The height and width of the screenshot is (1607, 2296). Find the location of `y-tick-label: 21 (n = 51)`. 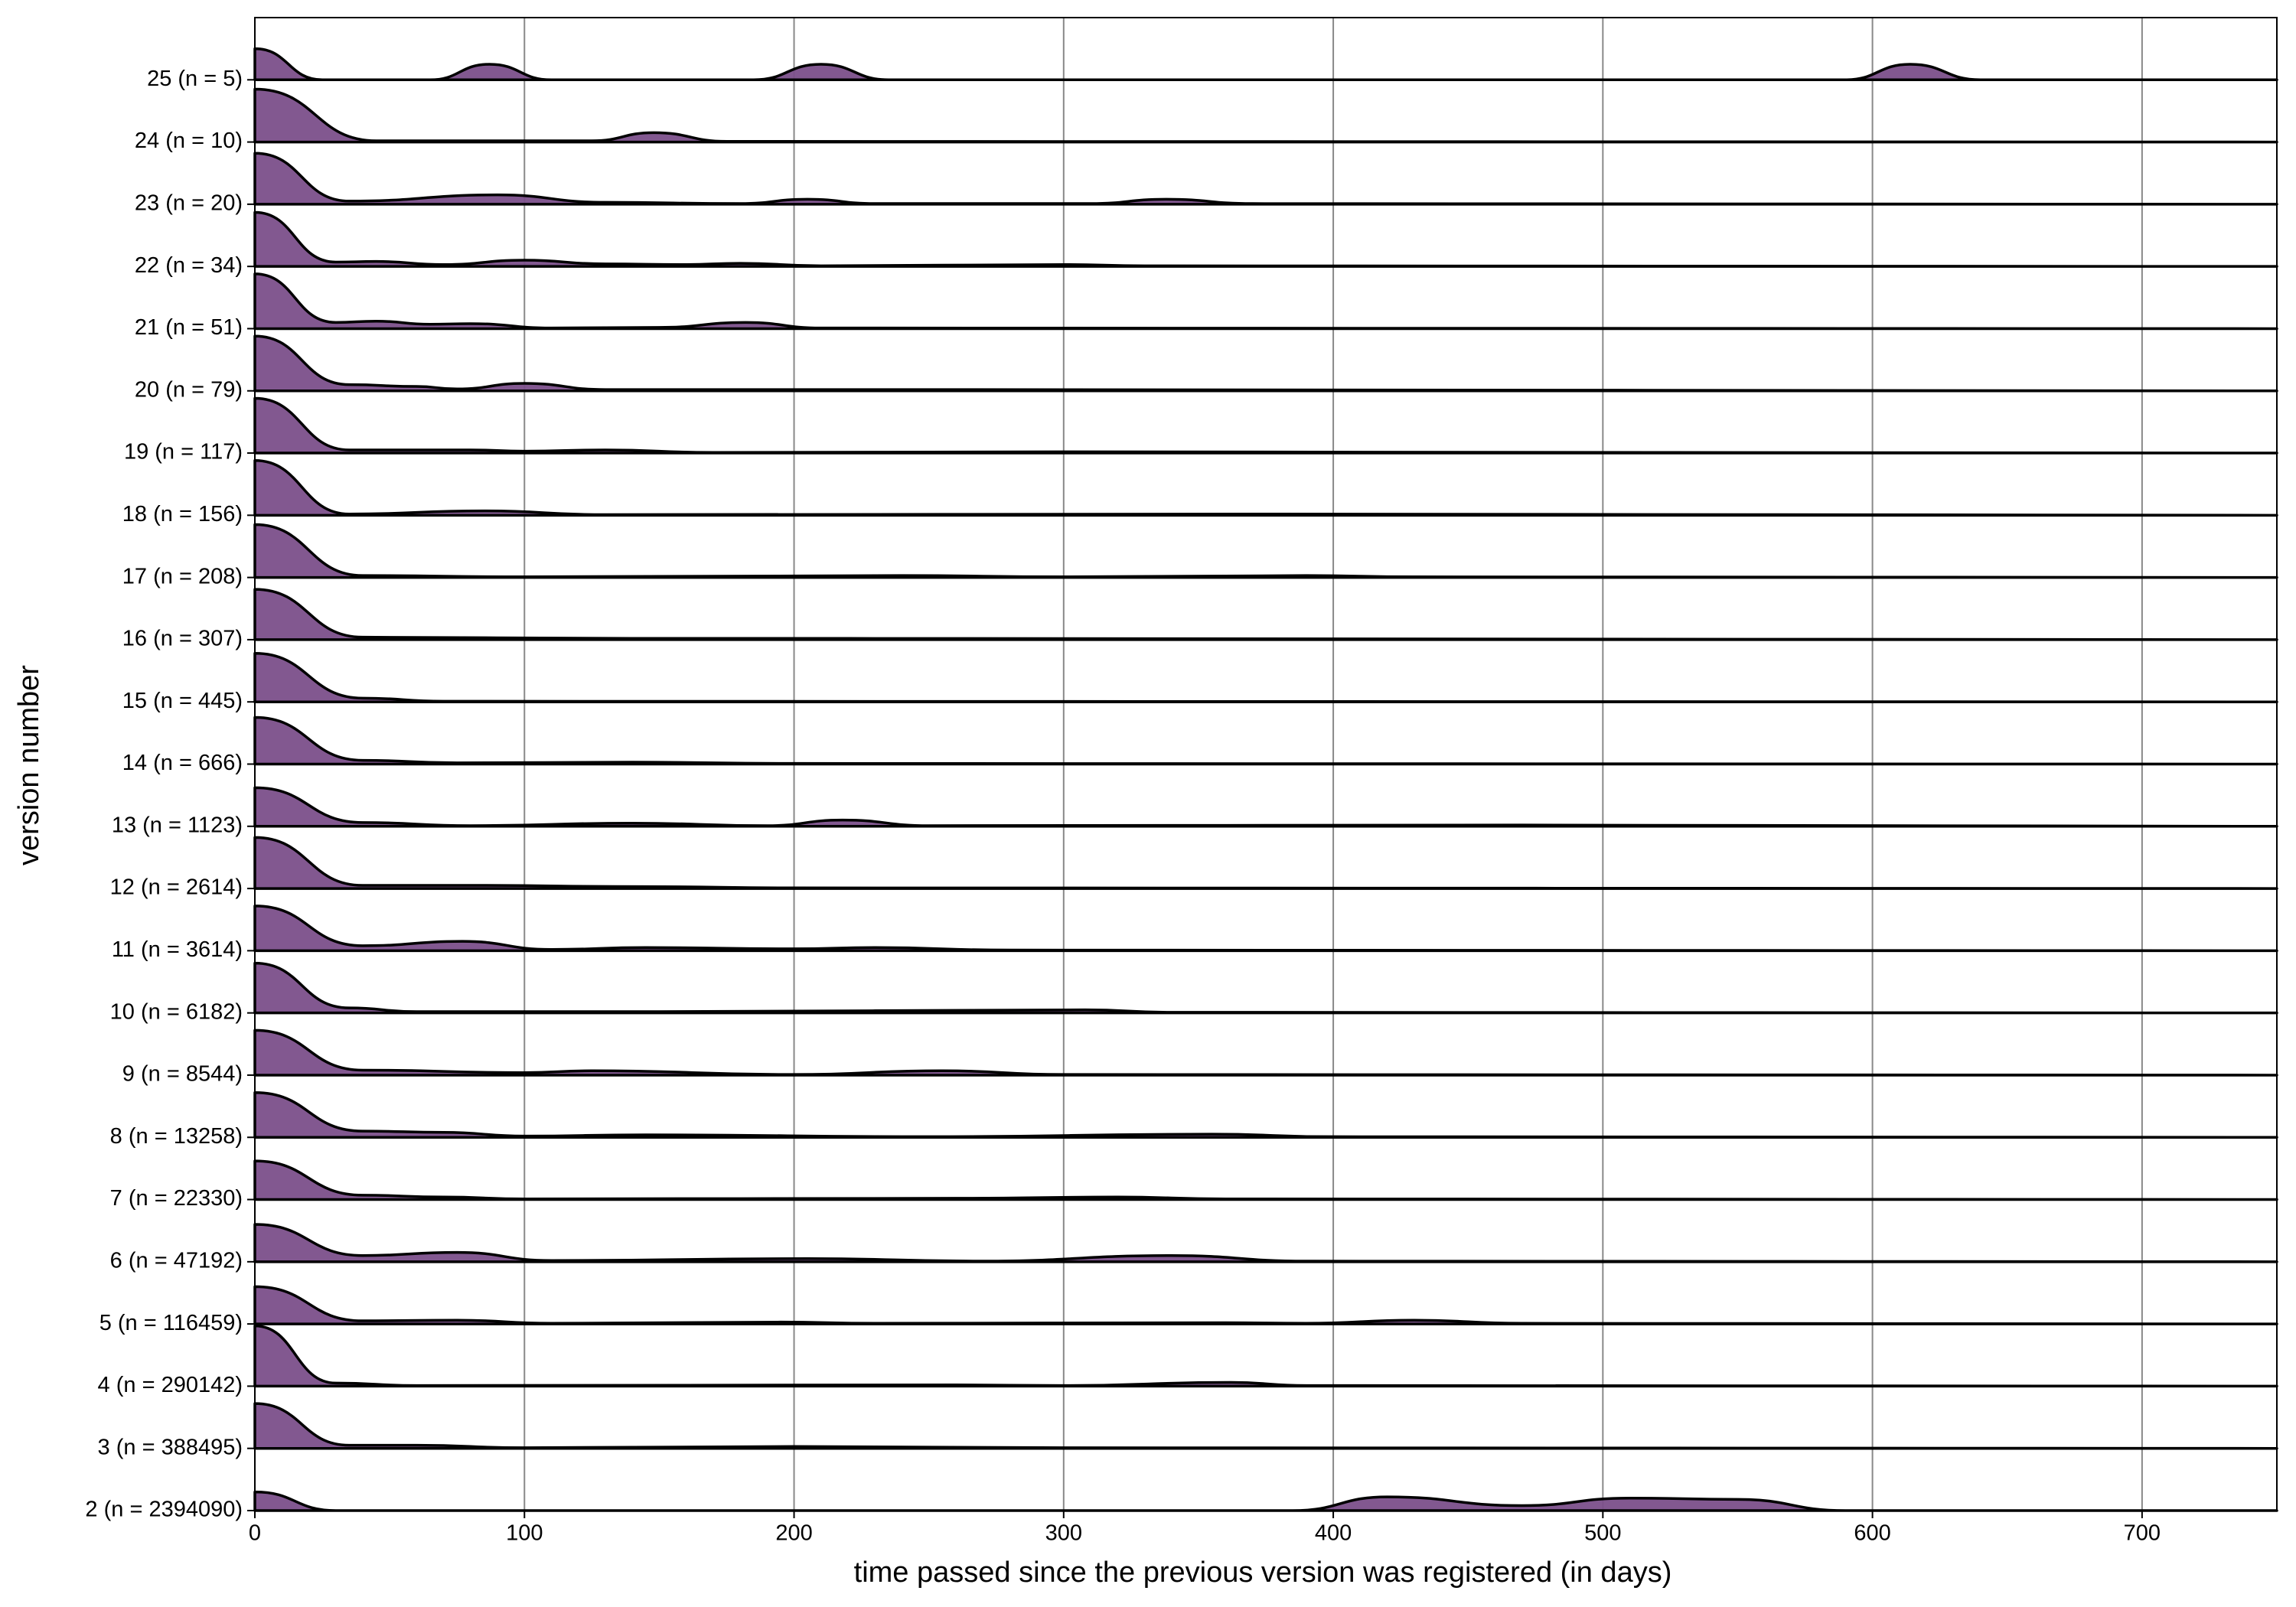

y-tick-label: 21 (n = 51) is located at coordinates (189, 327).